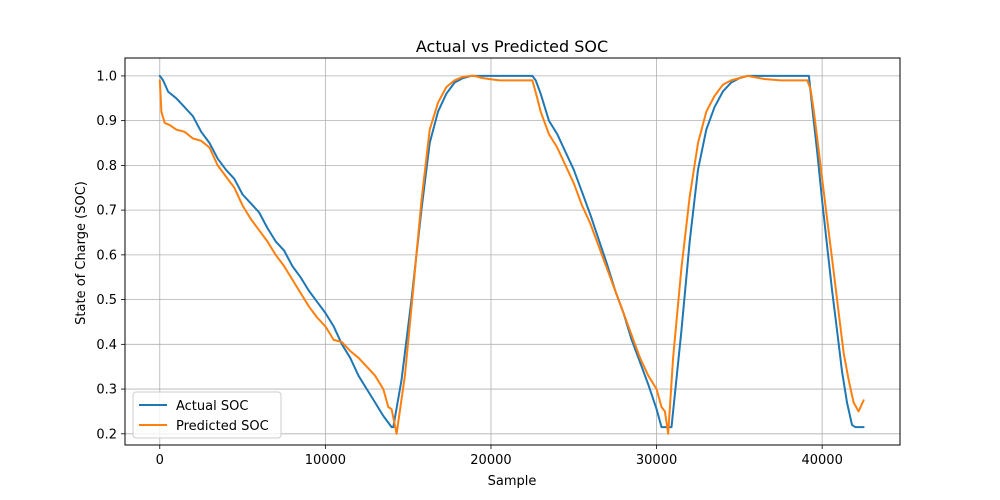  I want to click on x-tick-label: 20000, so click(490, 460).